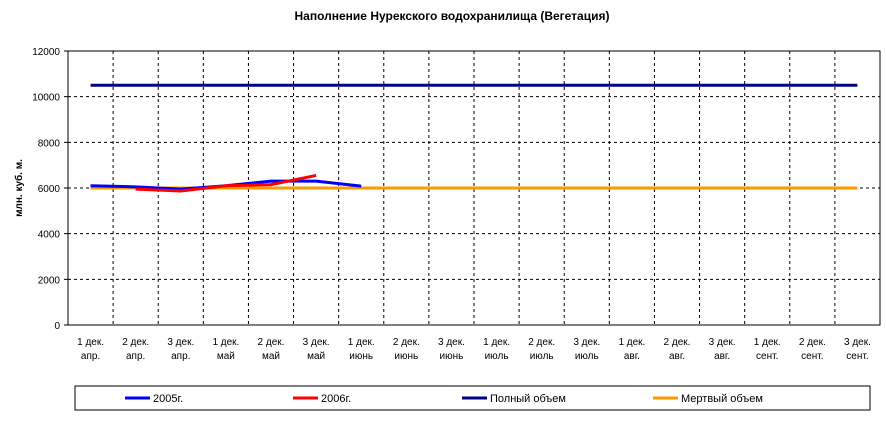 This screenshot has width=886, height=421. What do you see at coordinates (528, 399) in the screenshot?
I see `legend-label: Полный объем` at bounding box center [528, 399].